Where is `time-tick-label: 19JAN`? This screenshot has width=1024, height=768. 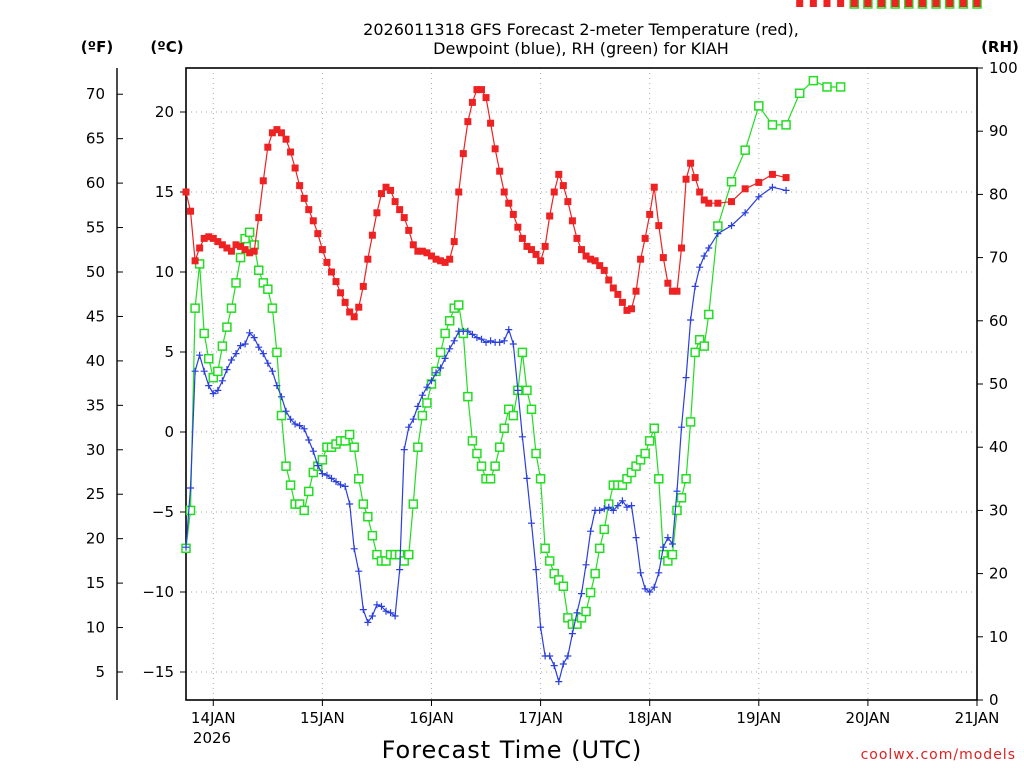
time-tick-label: 19JAN is located at coordinates (758, 718).